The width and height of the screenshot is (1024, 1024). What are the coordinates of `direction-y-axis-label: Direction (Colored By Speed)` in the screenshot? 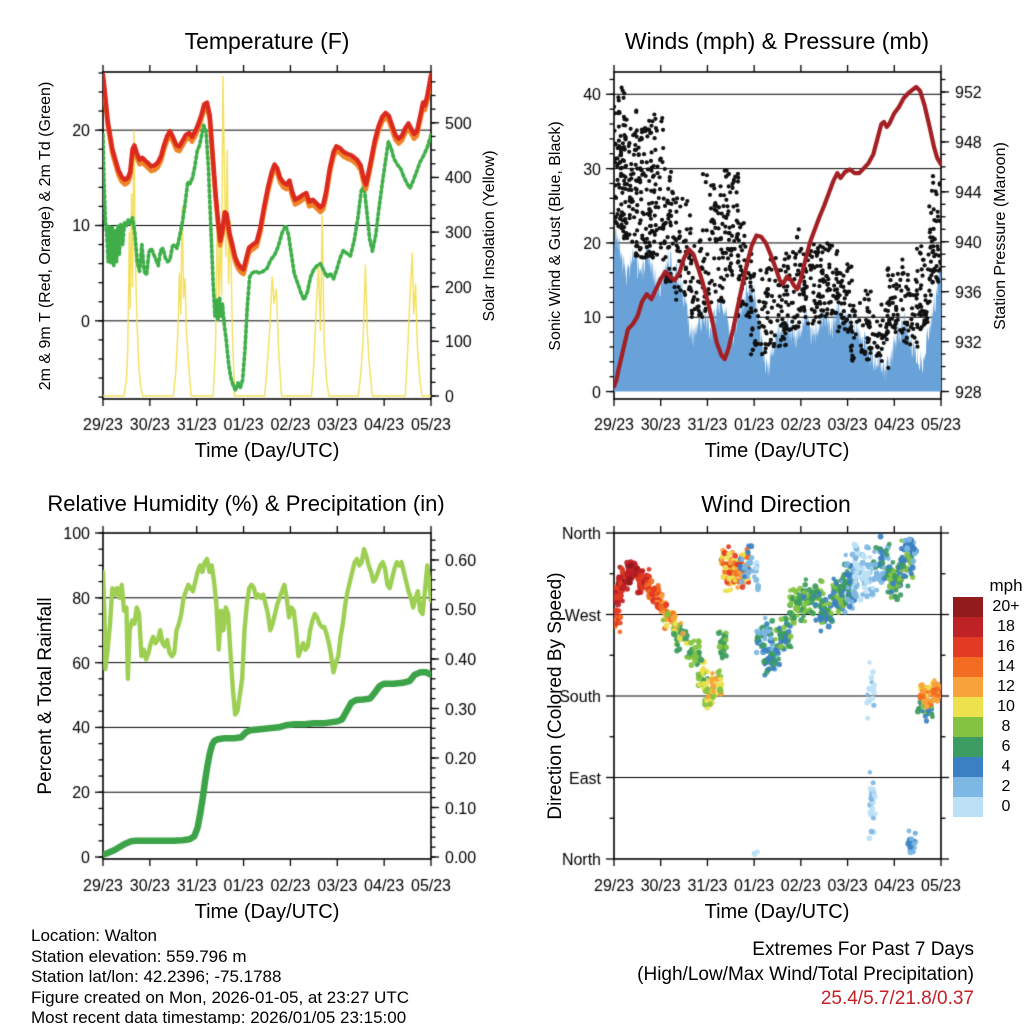 It's located at (555, 696).